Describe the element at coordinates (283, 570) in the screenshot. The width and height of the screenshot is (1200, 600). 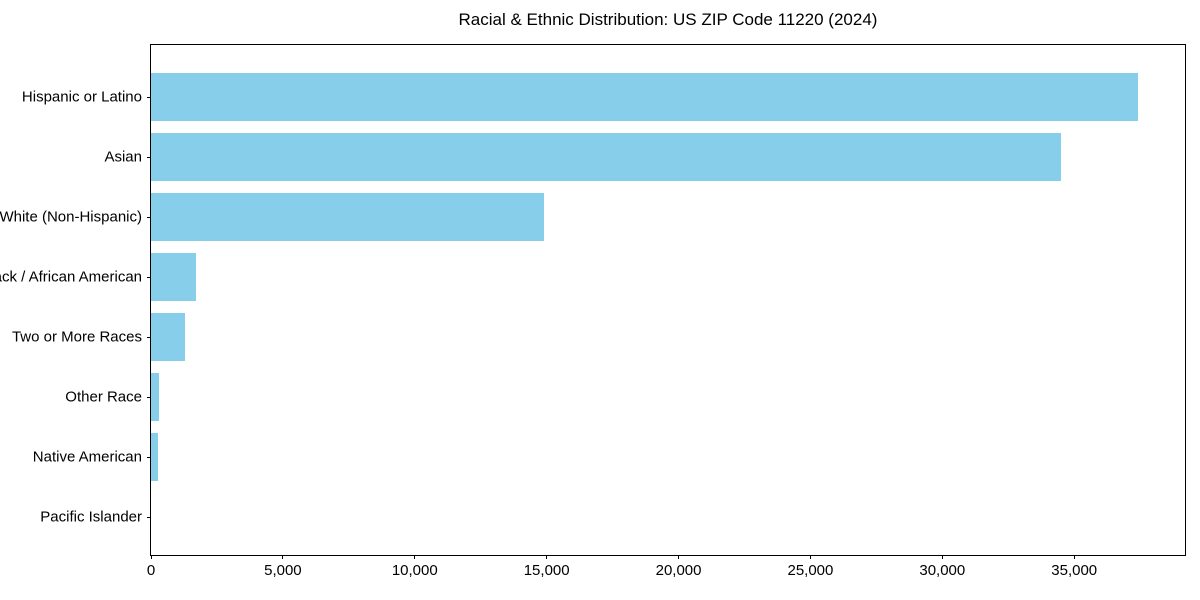
I see `x-tick-label: 5,000` at that location.